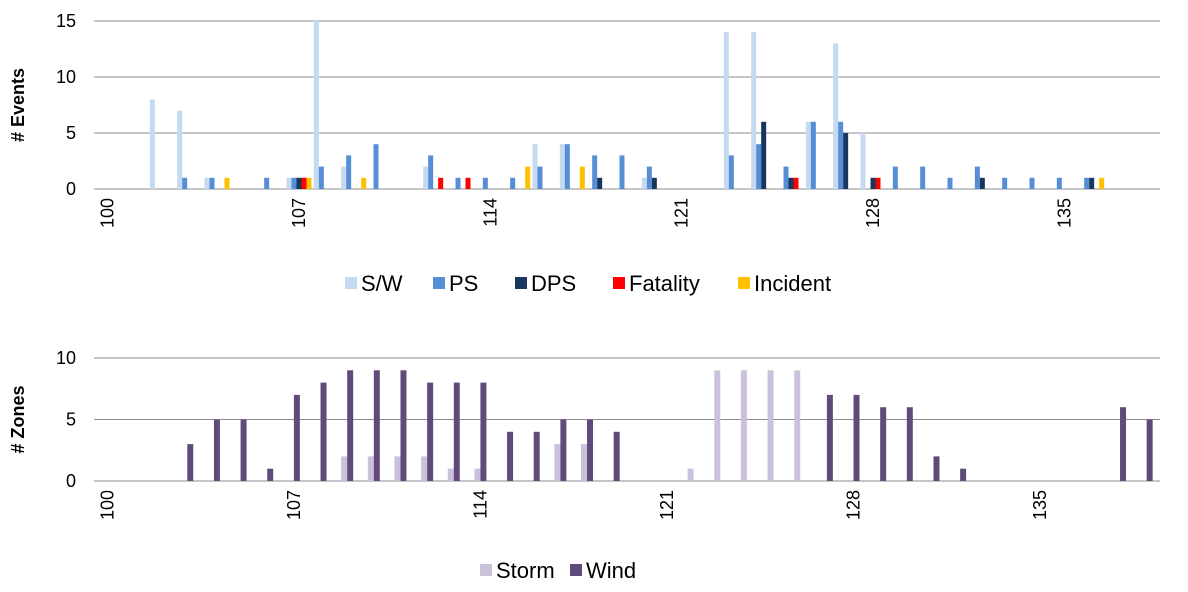  What do you see at coordinates (854, 505) in the screenshot?
I see `x-tick-label: 128` at bounding box center [854, 505].